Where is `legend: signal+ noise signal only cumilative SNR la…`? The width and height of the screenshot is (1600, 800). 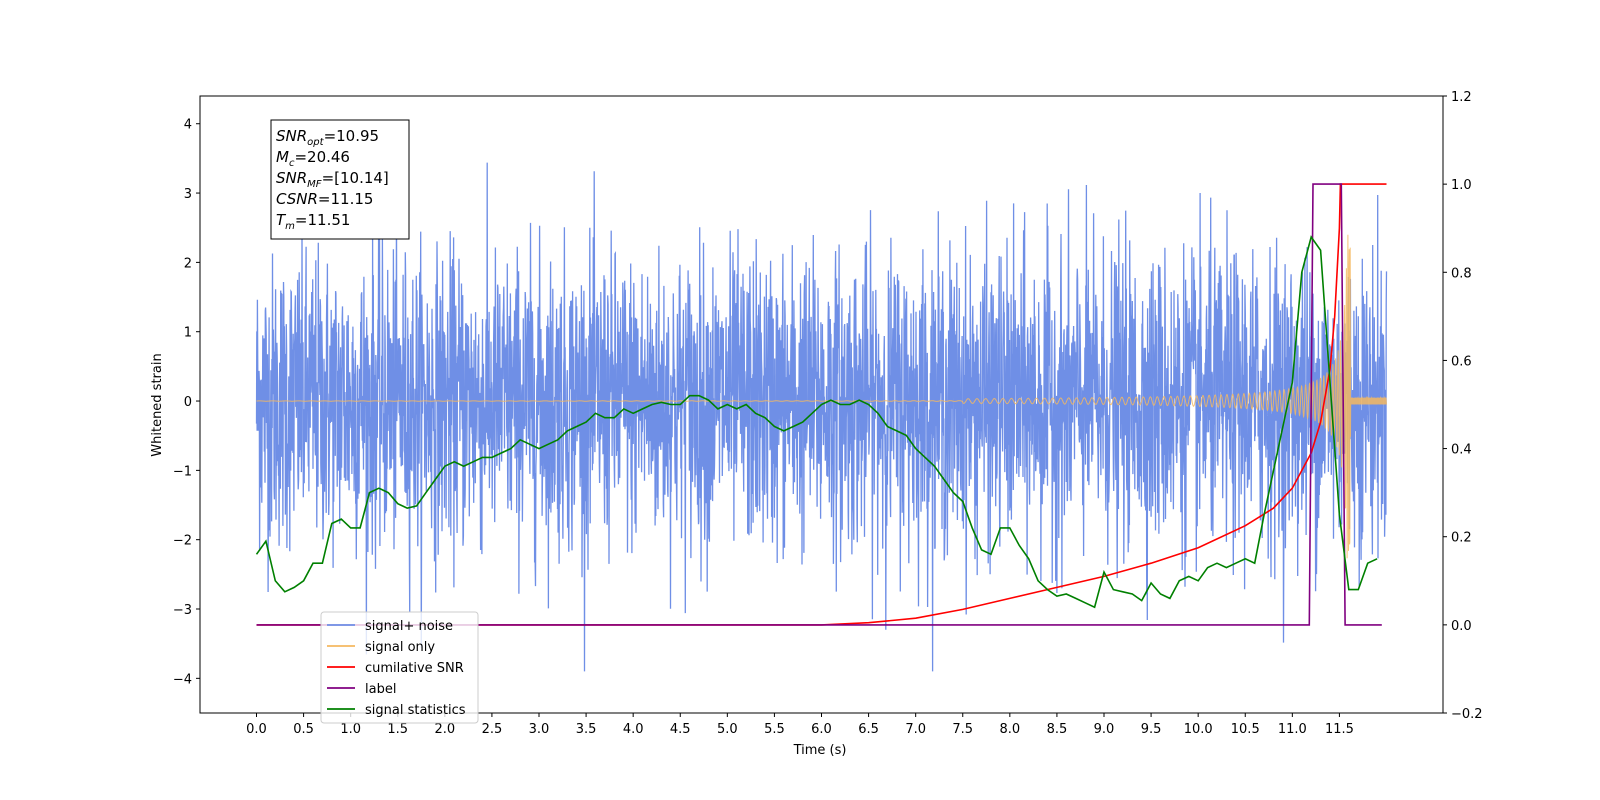 legend: signal+ noise signal only cumilative SNR la… is located at coordinates (399, 667).